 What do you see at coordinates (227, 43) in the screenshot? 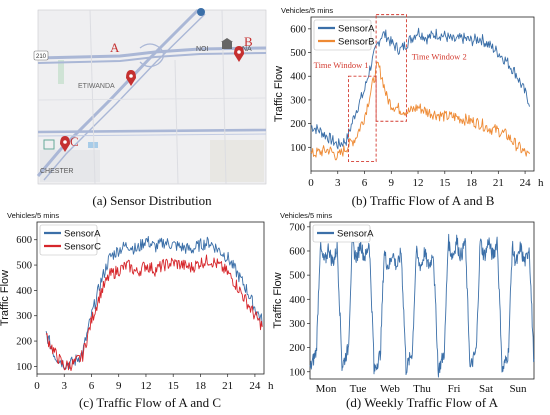
I see `building-icon` at bounding box center [227, 43].